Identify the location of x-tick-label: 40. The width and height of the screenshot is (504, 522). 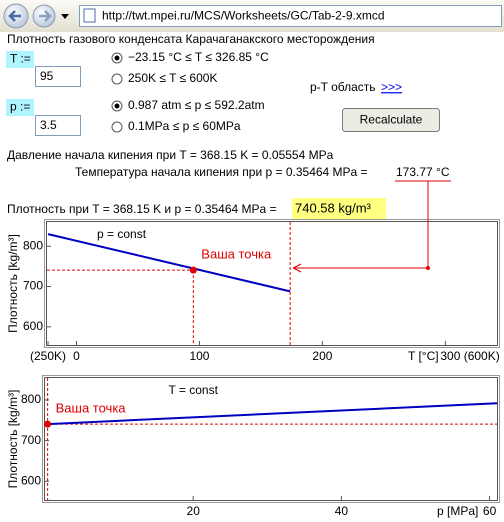
(342, 511).